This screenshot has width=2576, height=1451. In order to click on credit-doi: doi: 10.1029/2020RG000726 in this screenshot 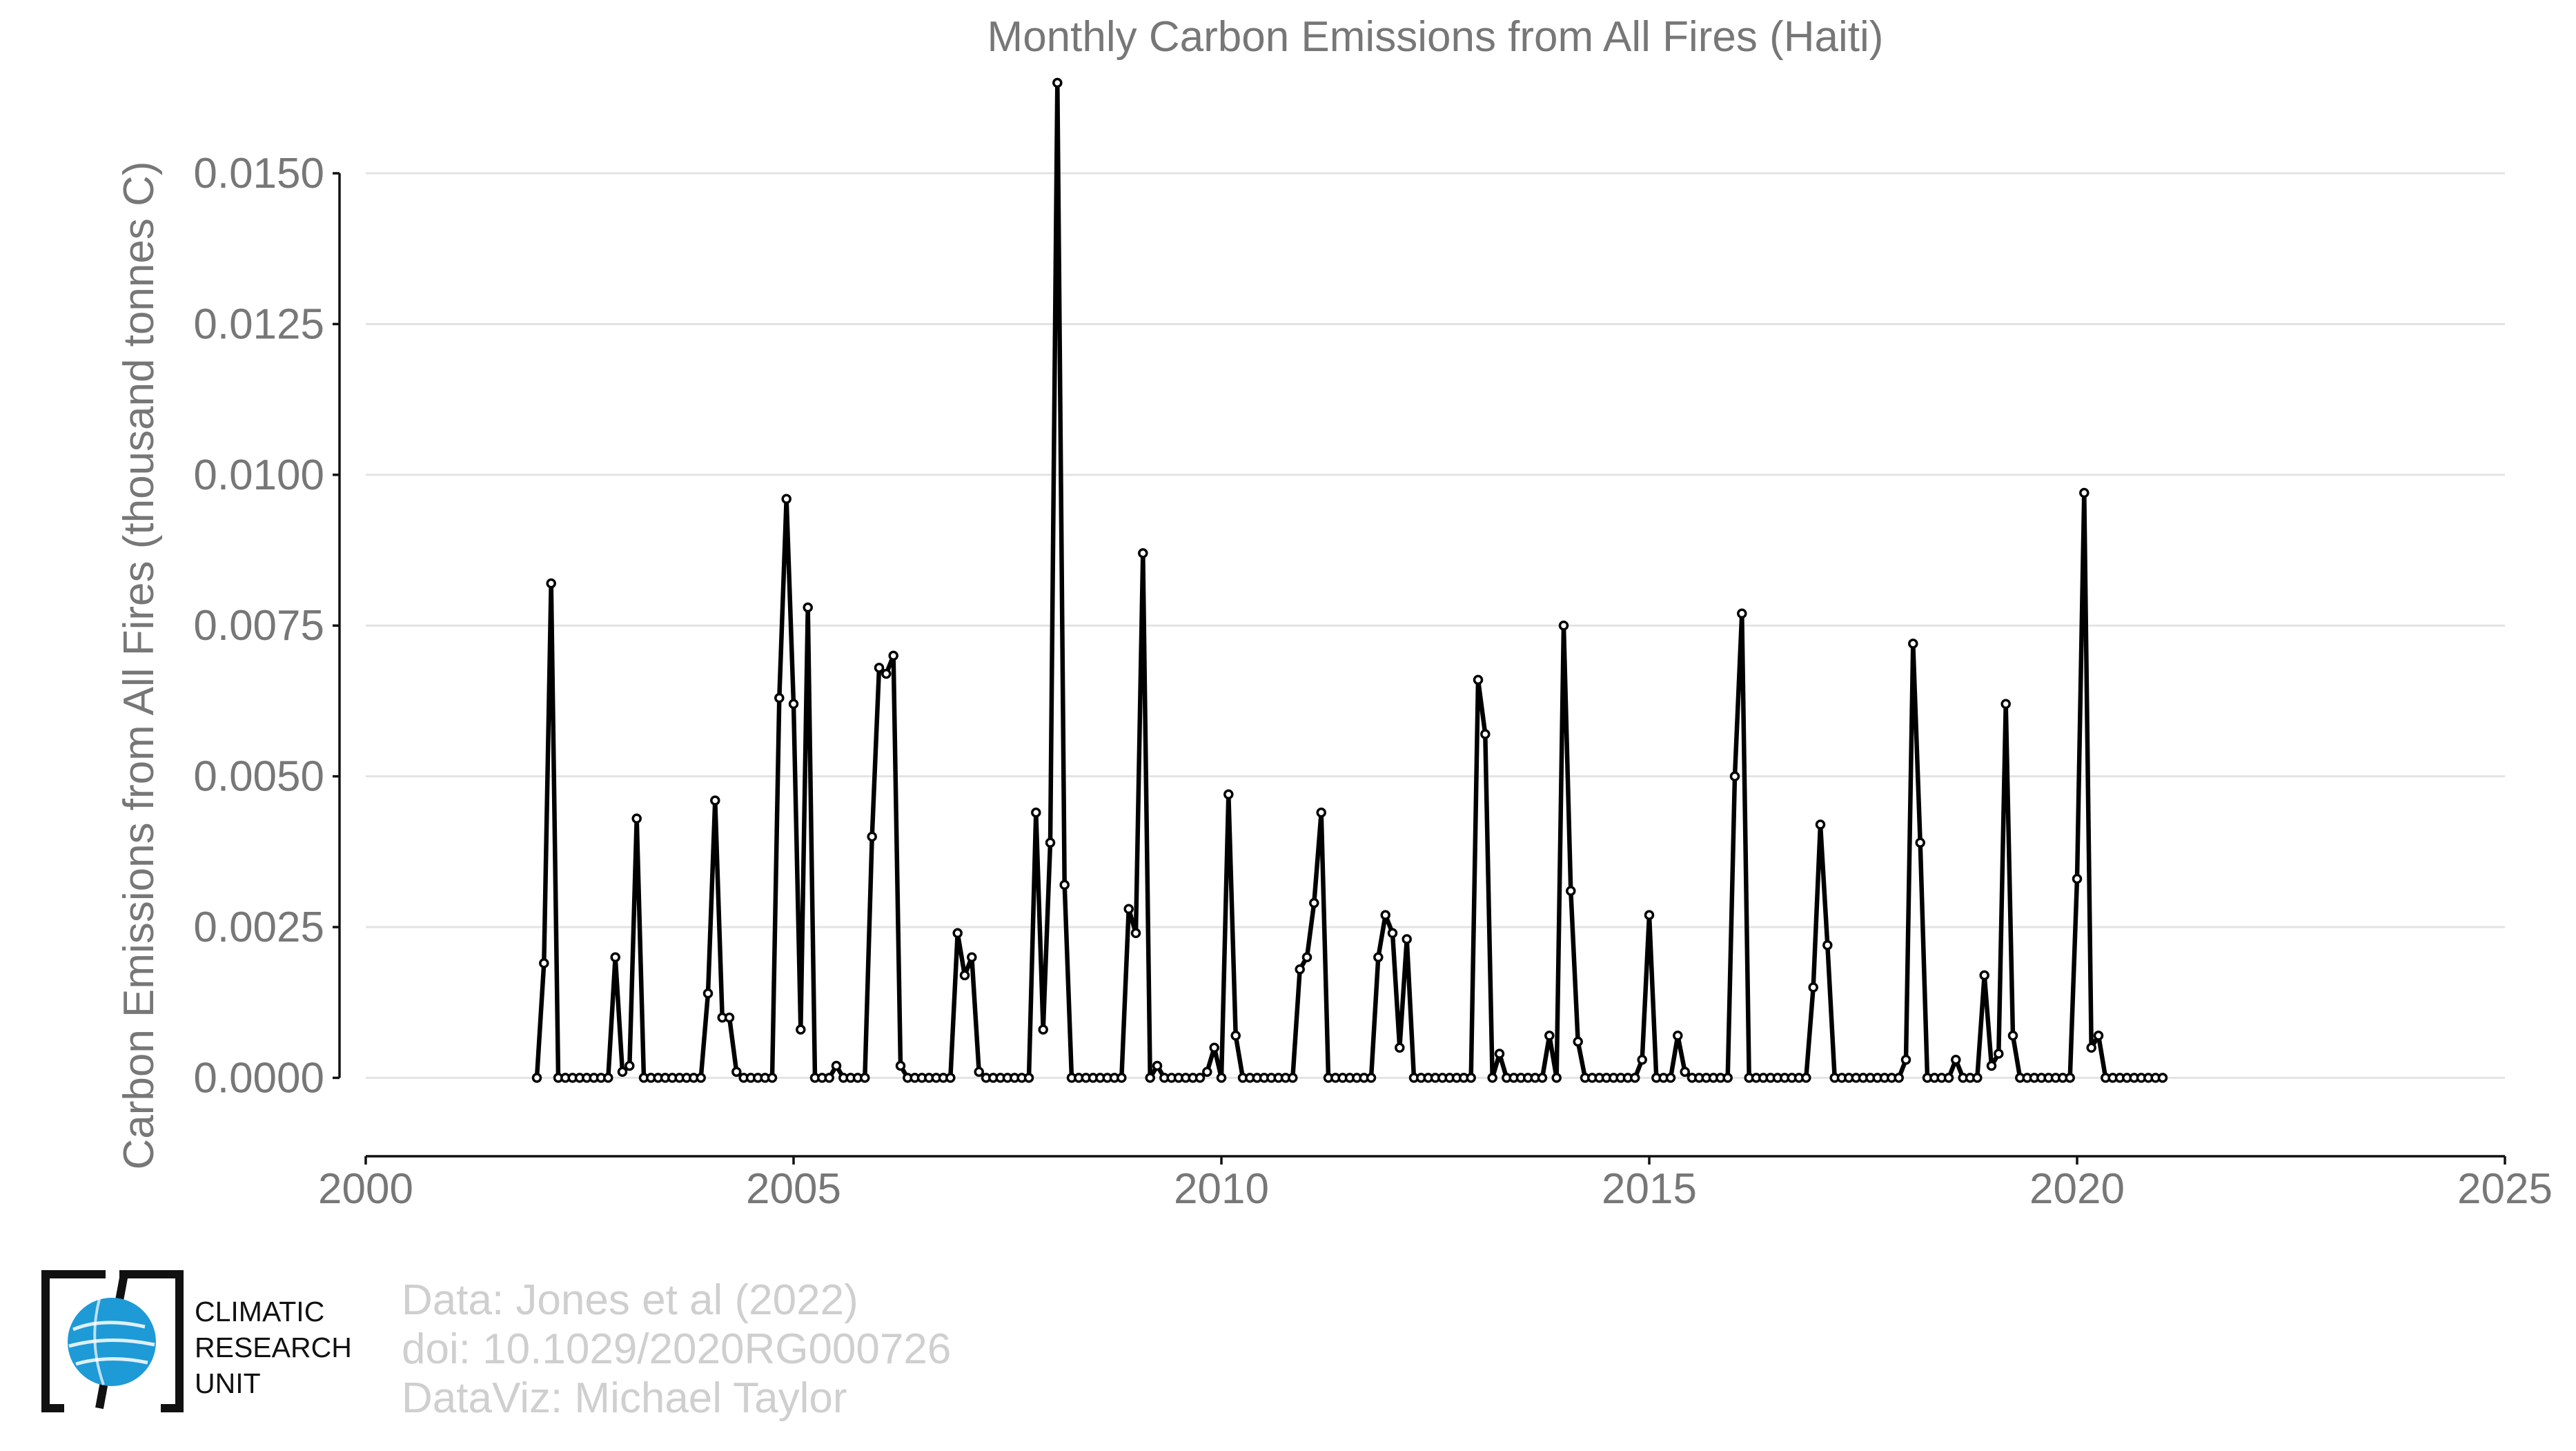, I will do `click(677, 1349)`.